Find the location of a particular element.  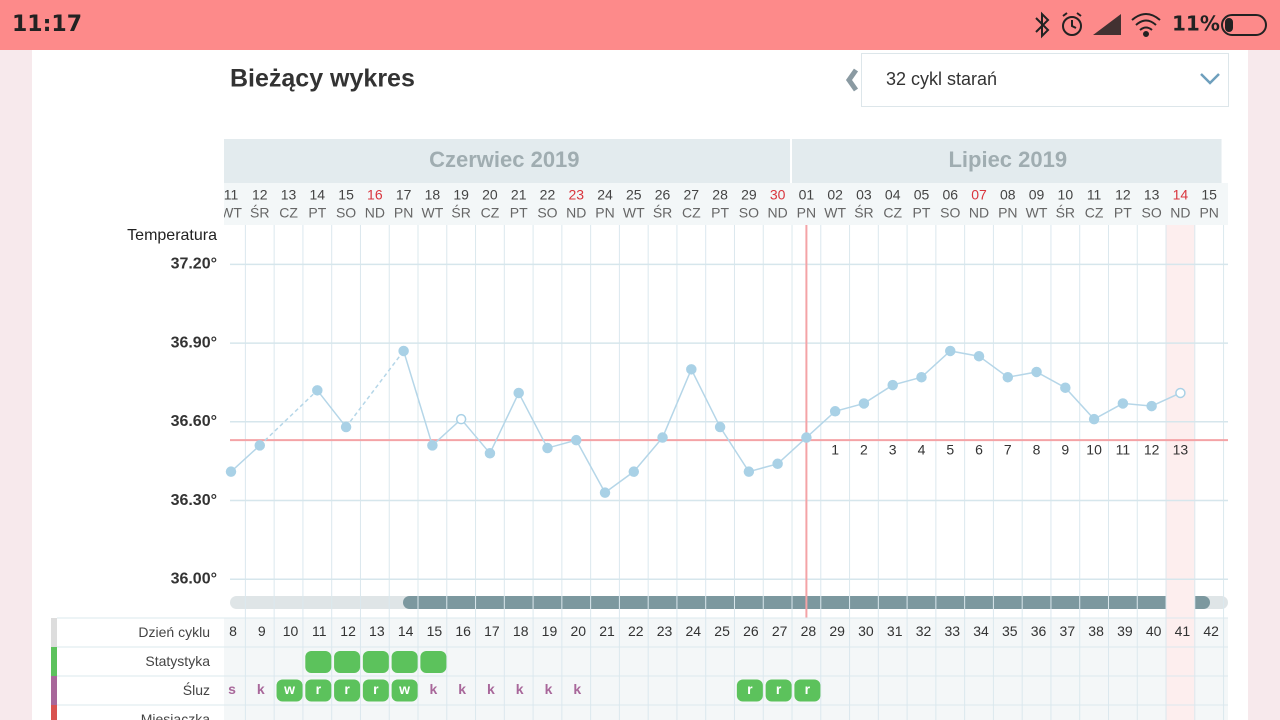

phase-day: 8 is located at coordinates (1037, 450).